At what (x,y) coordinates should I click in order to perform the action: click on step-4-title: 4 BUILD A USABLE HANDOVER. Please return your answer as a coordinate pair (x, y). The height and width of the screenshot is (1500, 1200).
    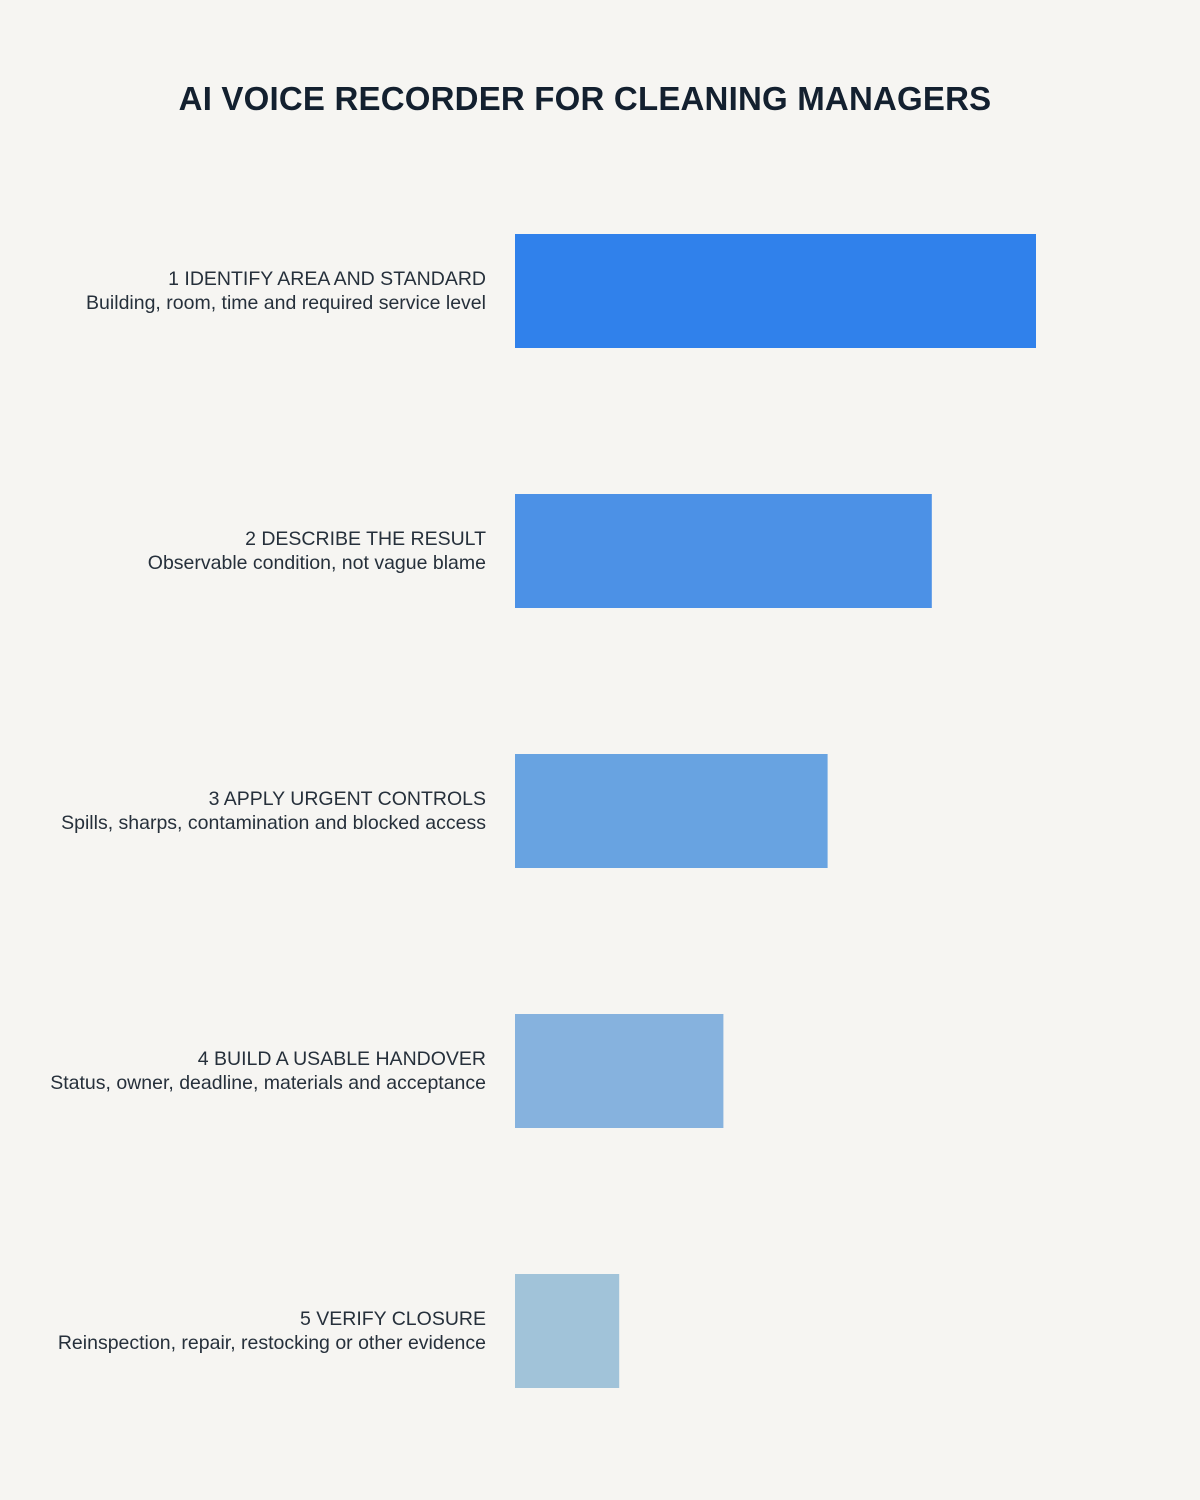
    Looking at the image, I should click on (342, 1059).